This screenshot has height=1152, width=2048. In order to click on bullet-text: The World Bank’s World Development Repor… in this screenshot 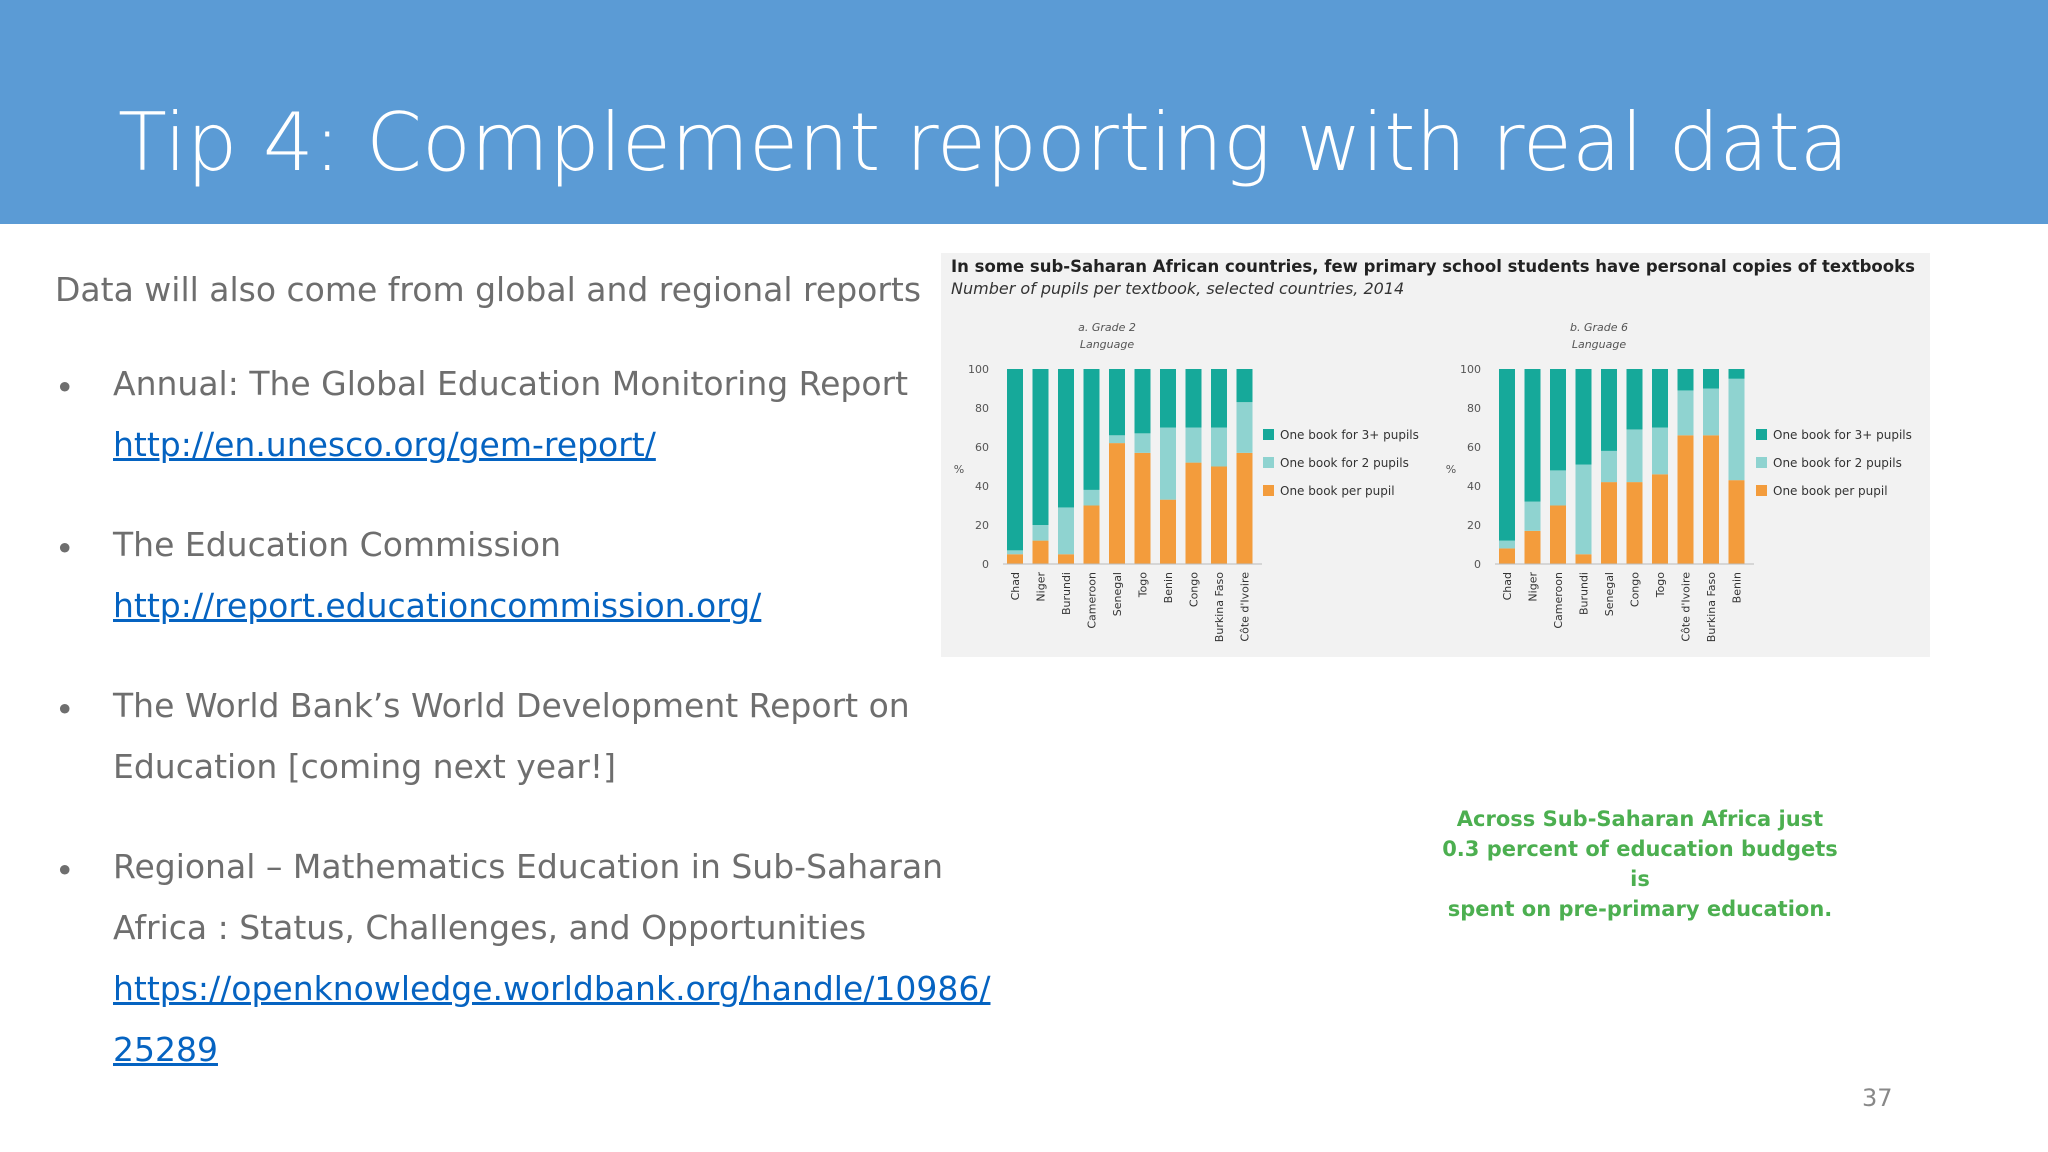, I will do `click(511, 705)`.